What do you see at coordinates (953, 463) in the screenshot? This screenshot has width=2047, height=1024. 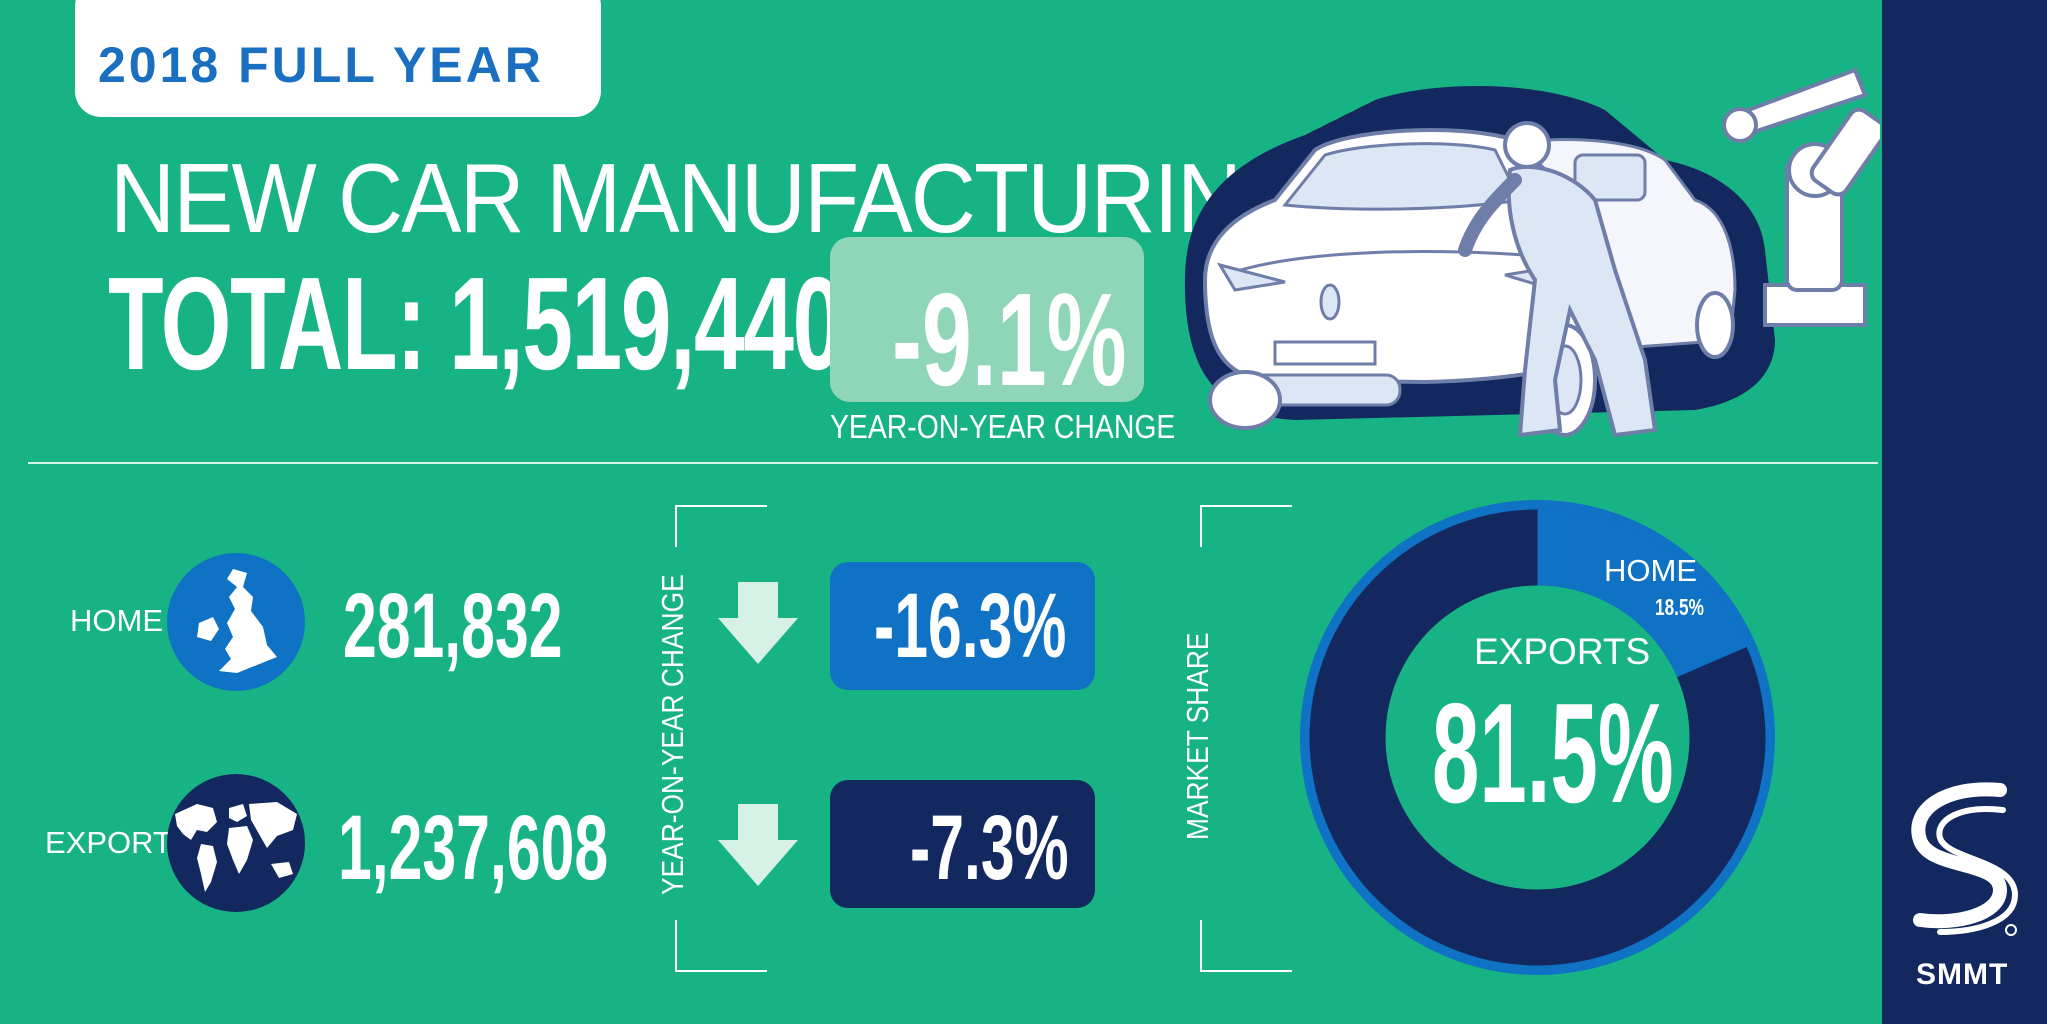 I see `section-divider` at bounding box center [953, 463].